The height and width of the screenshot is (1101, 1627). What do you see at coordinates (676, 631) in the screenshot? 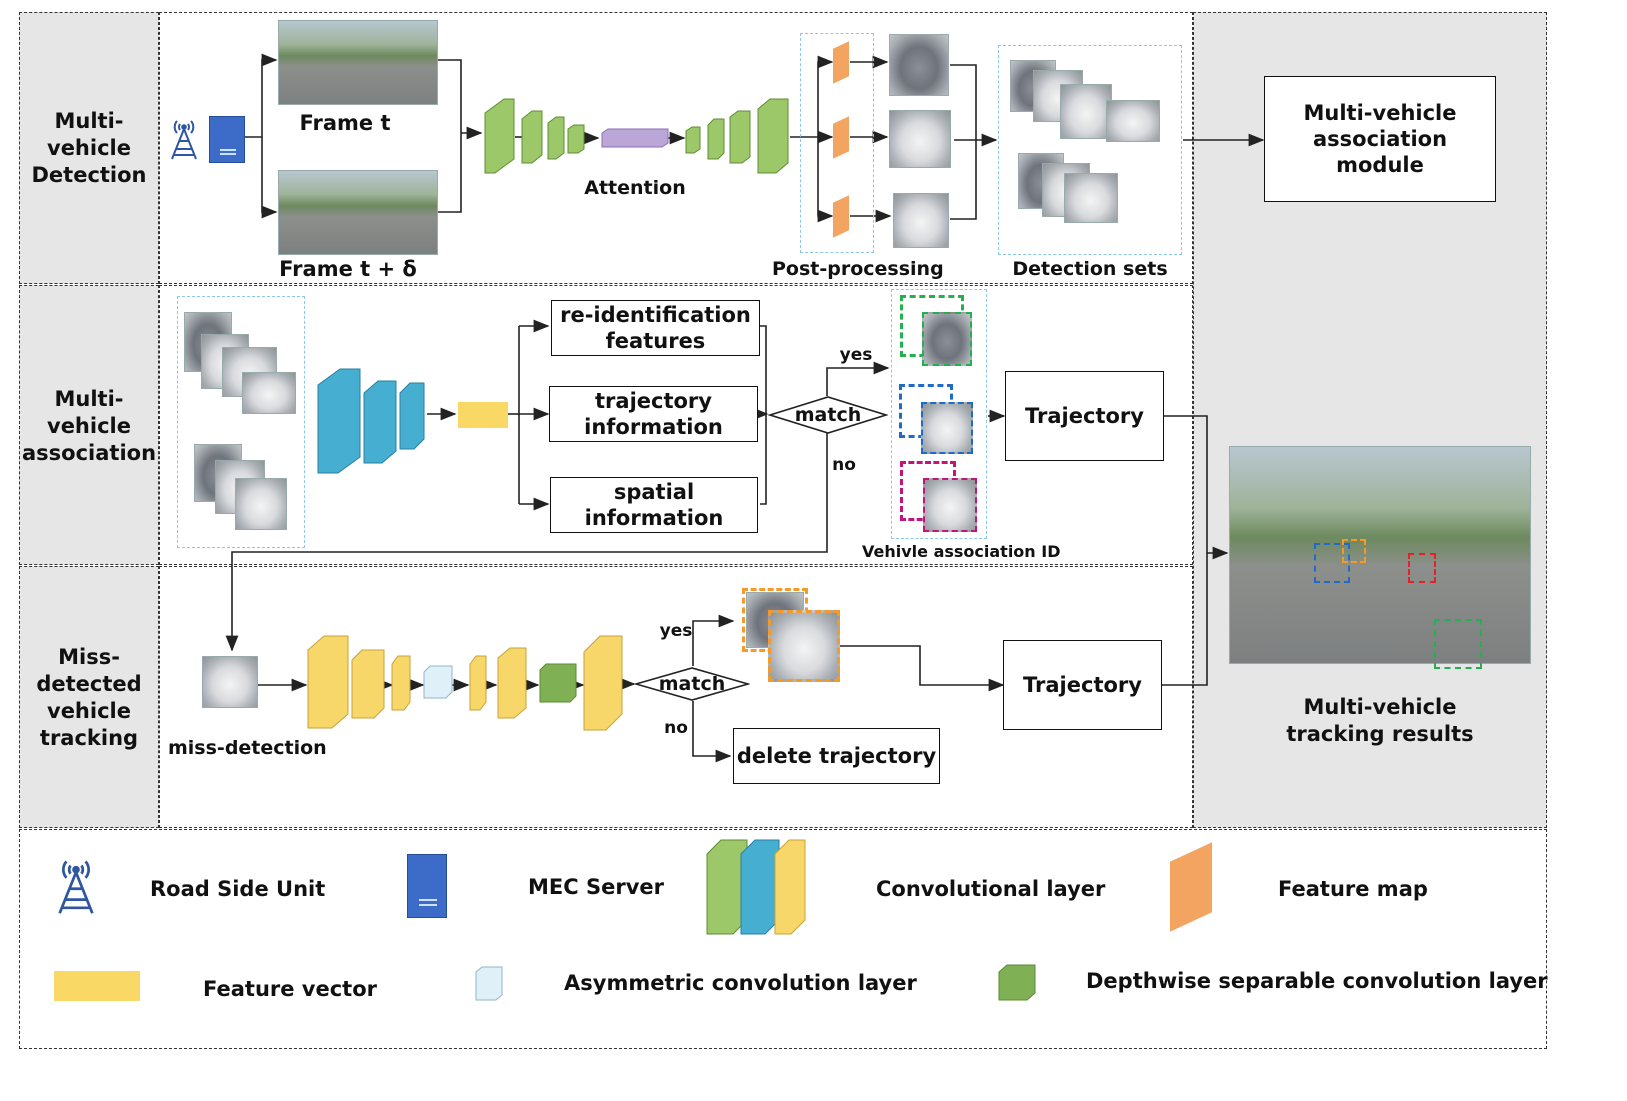
I see `tracking-yes-label: yes` at bounding box center [676, 631].